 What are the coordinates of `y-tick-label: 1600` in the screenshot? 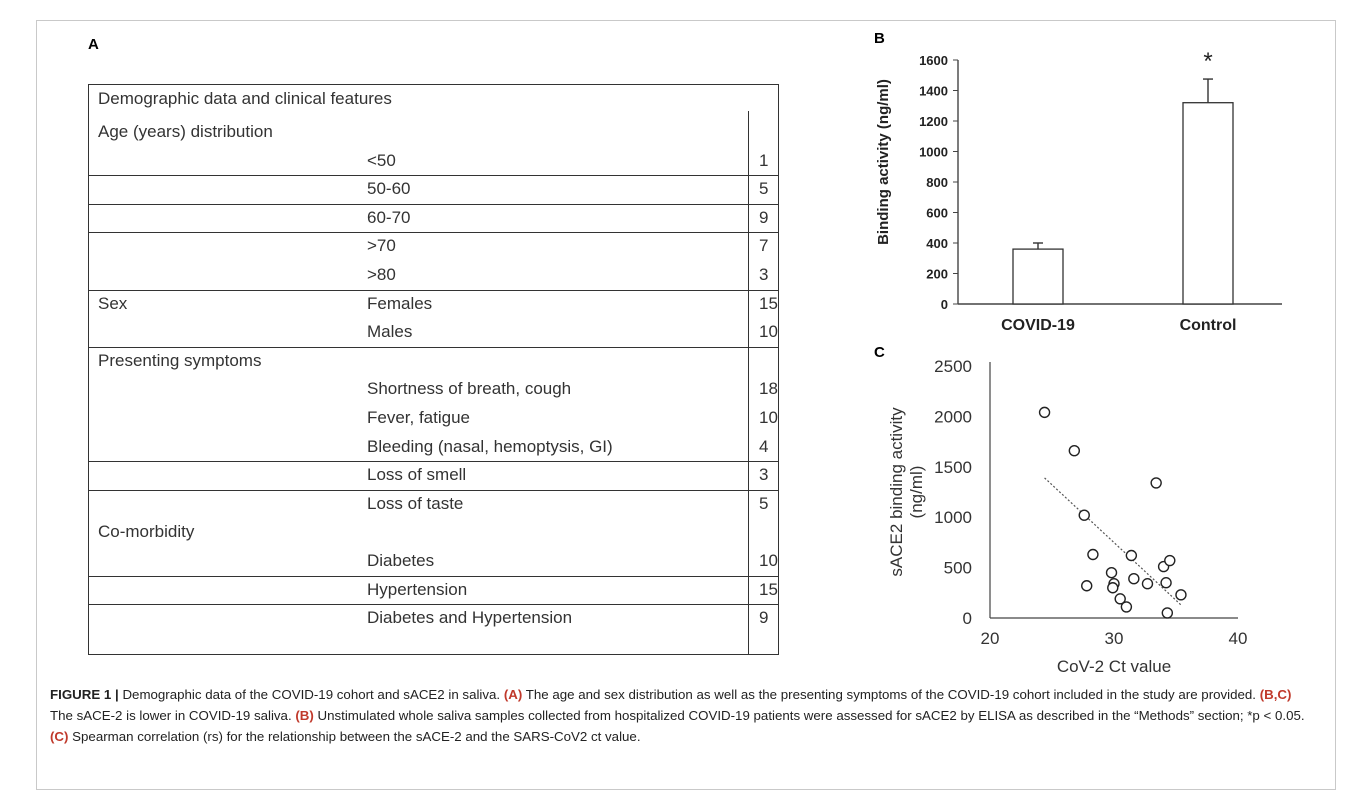 It's located at (933, 60).